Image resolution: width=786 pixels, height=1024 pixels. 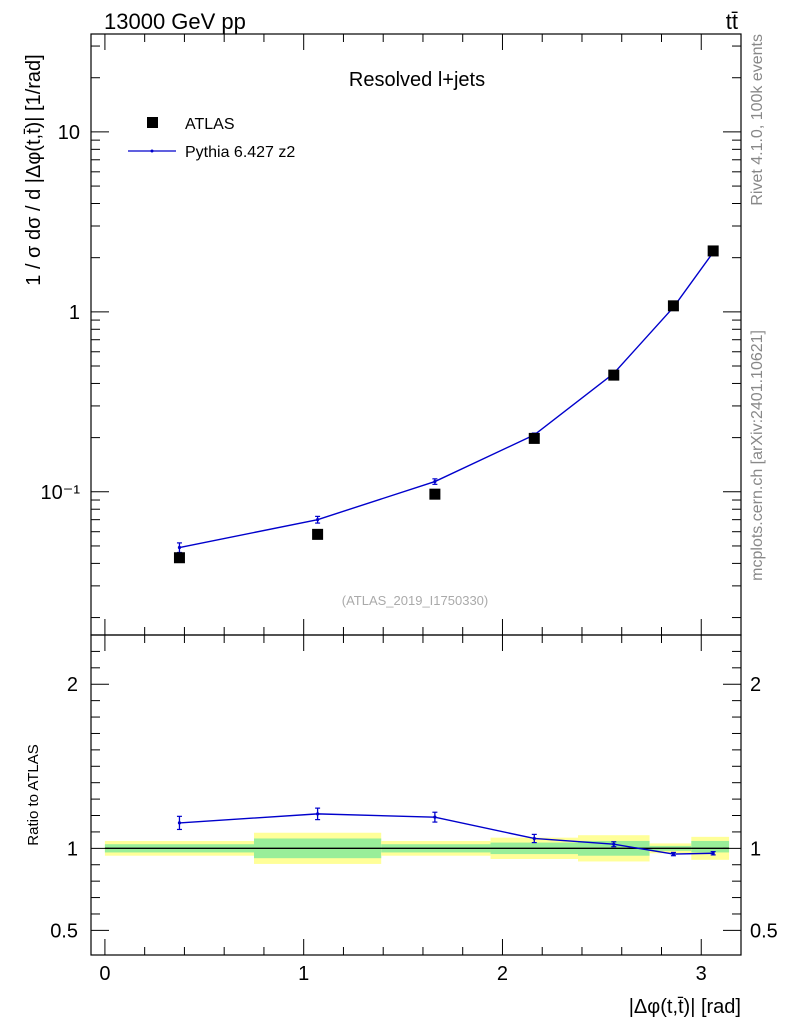 What do you see at coordinates (415, 600) in the screenshot?
I see `analysis-id-label: (ATLAS_2019_I1750330)` at bounding box center [415, 600].